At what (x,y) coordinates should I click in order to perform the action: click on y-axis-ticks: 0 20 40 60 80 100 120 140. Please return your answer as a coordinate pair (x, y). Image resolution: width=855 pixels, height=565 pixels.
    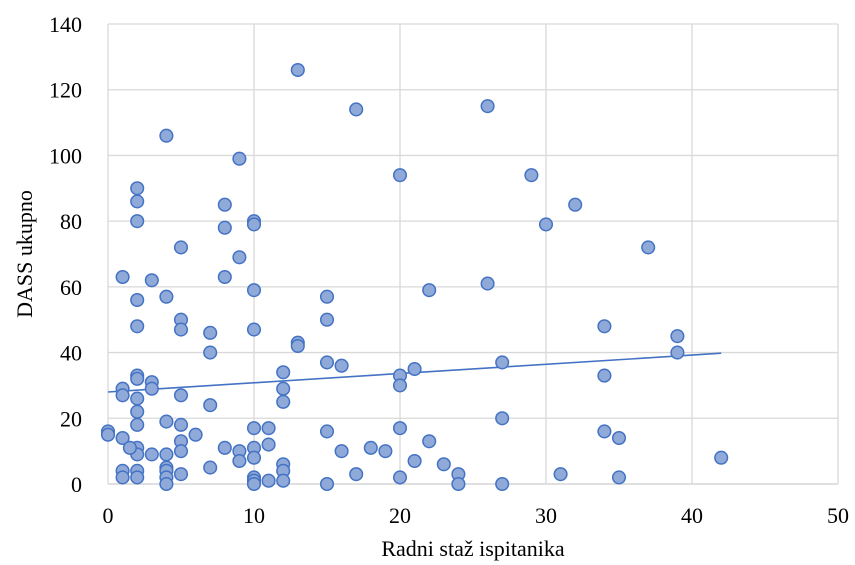
    Looking at the image, I should click on (65, 254).